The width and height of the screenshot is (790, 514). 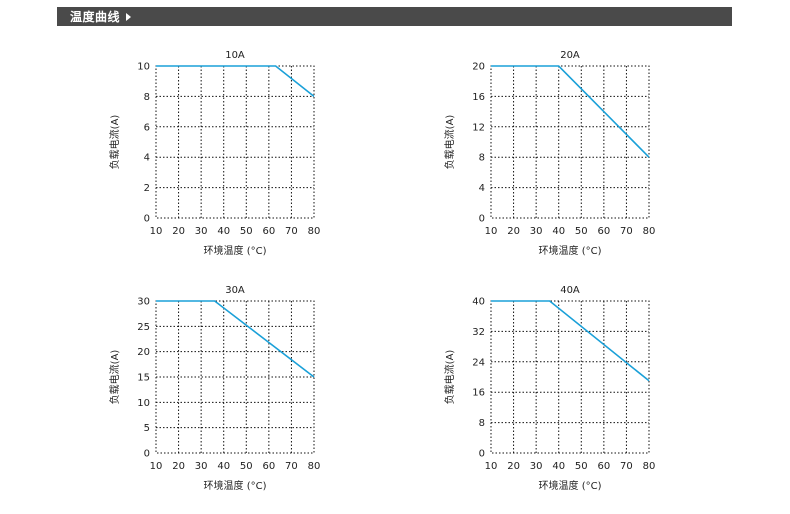 What do you see at coordinates (478, 127) in the screenshot?
I see `y-tick-label: 12` at bounding box center [478, 127].